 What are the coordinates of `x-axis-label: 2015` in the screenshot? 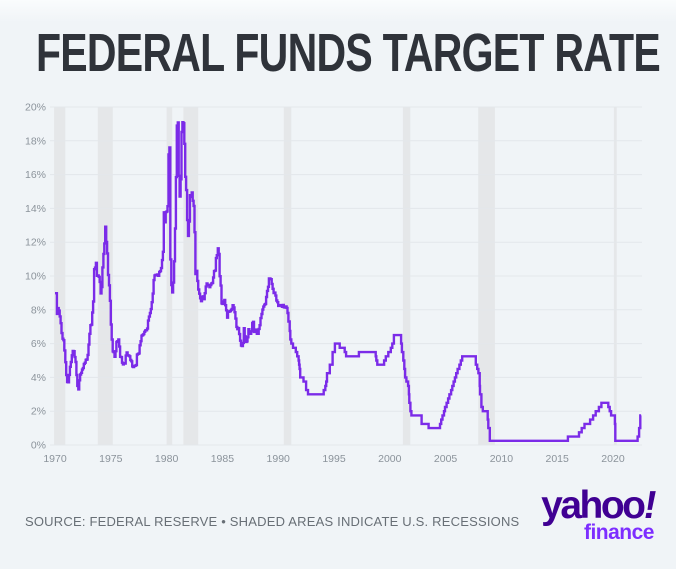 It's located at (558, 459).